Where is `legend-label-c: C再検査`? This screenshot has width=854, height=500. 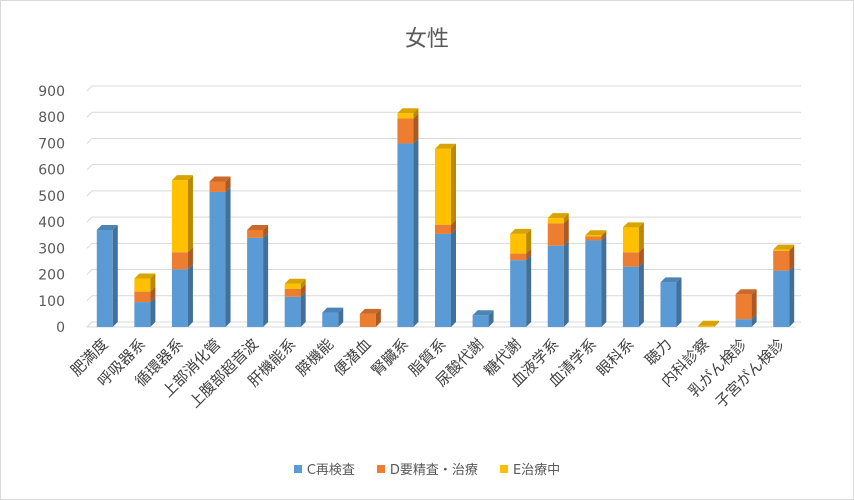 legend-label-c: C再検査 is located at coordinates (330, 470).